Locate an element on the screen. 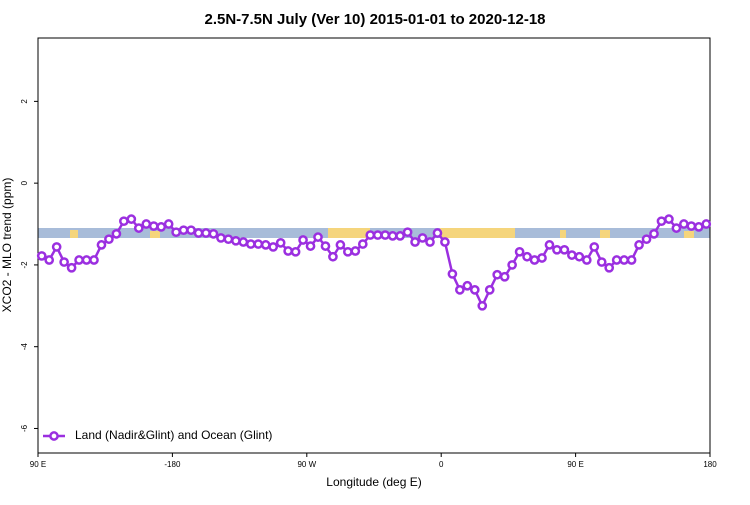 The image size is (750, 505). legend-label: Land (Nadir&Glint) and Ocean (Glint) is located at coordinates (173, 435).